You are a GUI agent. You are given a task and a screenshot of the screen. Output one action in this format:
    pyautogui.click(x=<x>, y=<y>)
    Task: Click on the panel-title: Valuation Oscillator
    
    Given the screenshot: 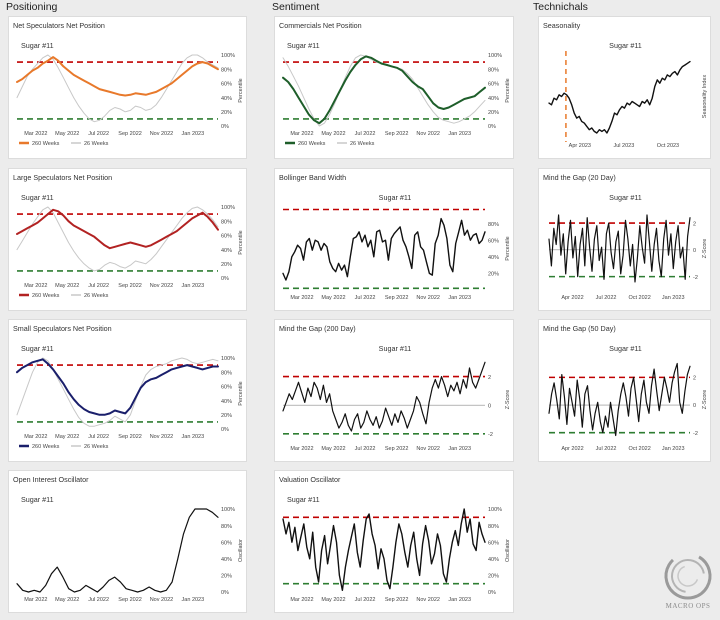 What is the action you would take?
    pyautogui.click(x=310, y=479)
    